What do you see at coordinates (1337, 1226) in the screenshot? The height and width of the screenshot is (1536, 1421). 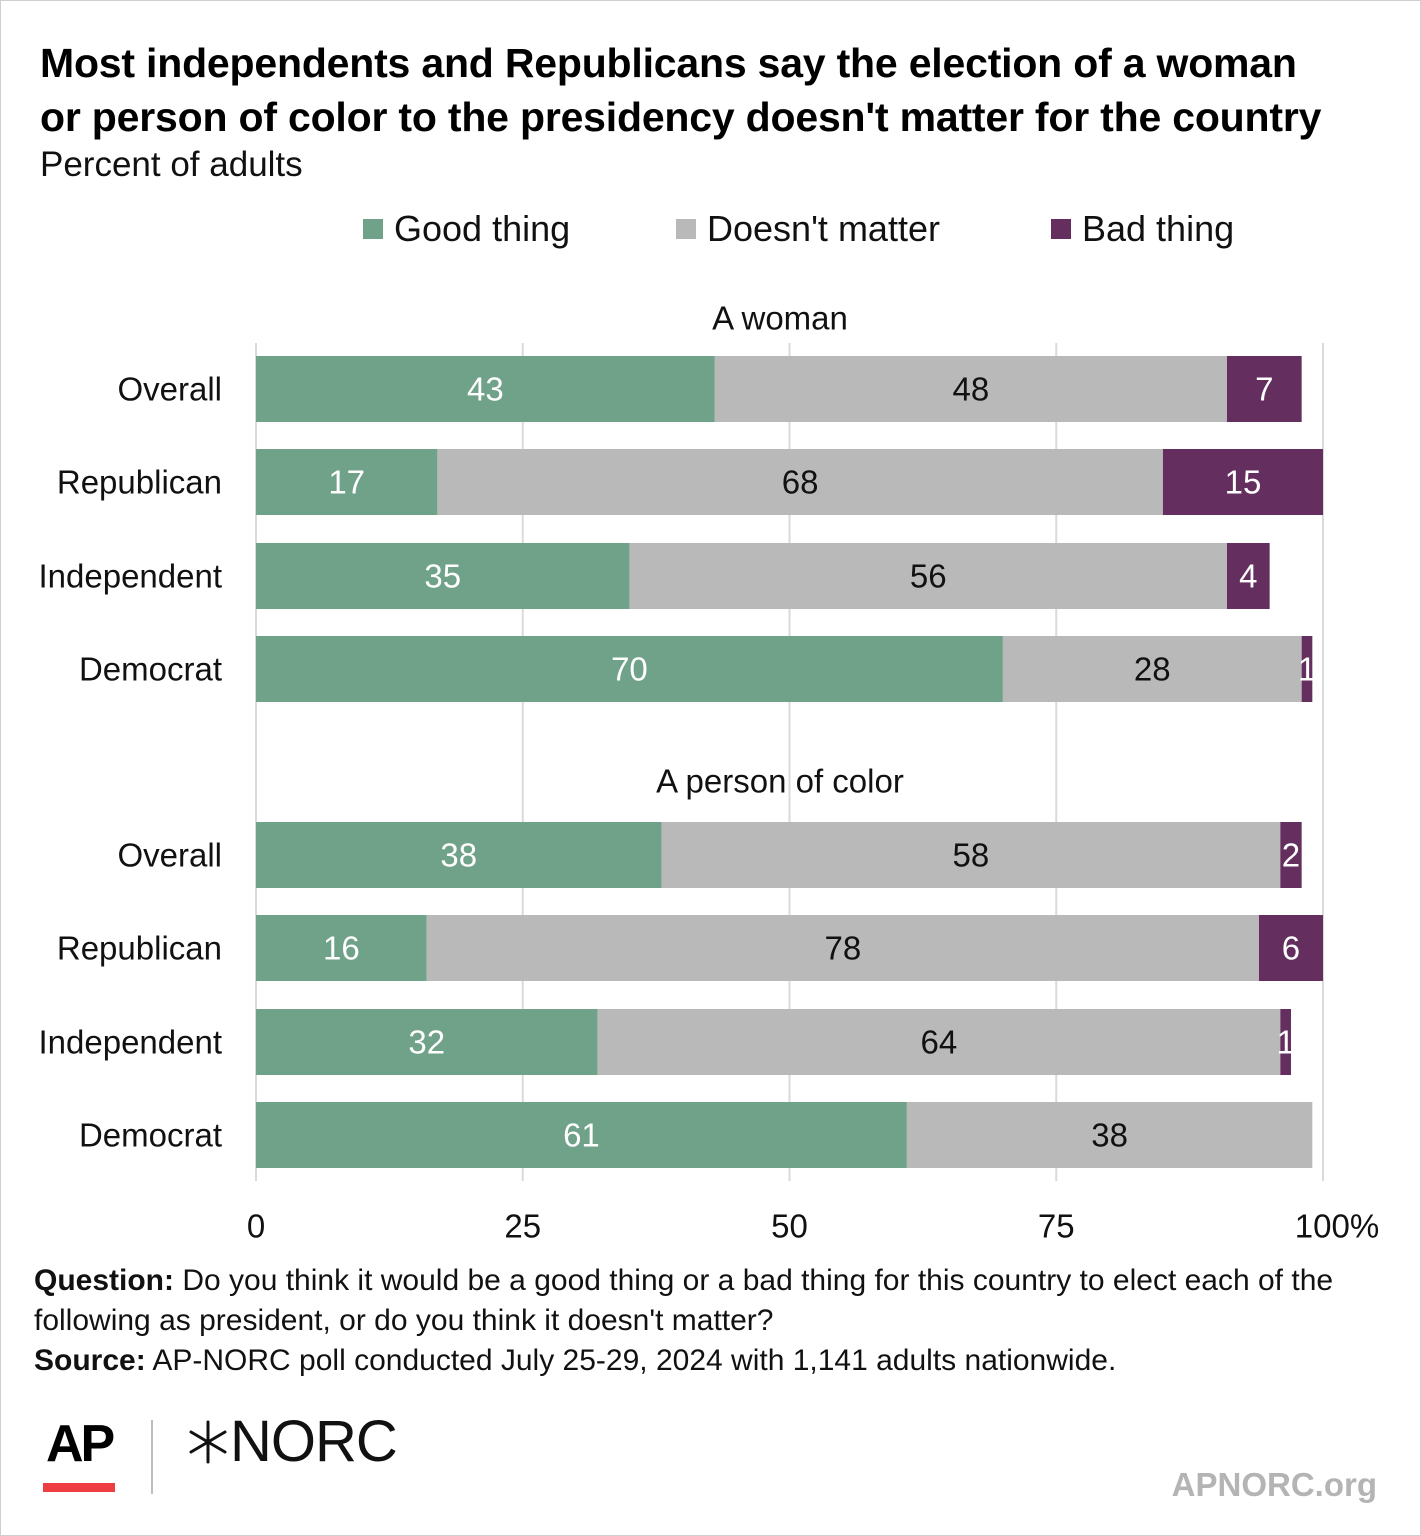 I see `x-tick-label-4: 100%` at bounding box center [1337, 1226].